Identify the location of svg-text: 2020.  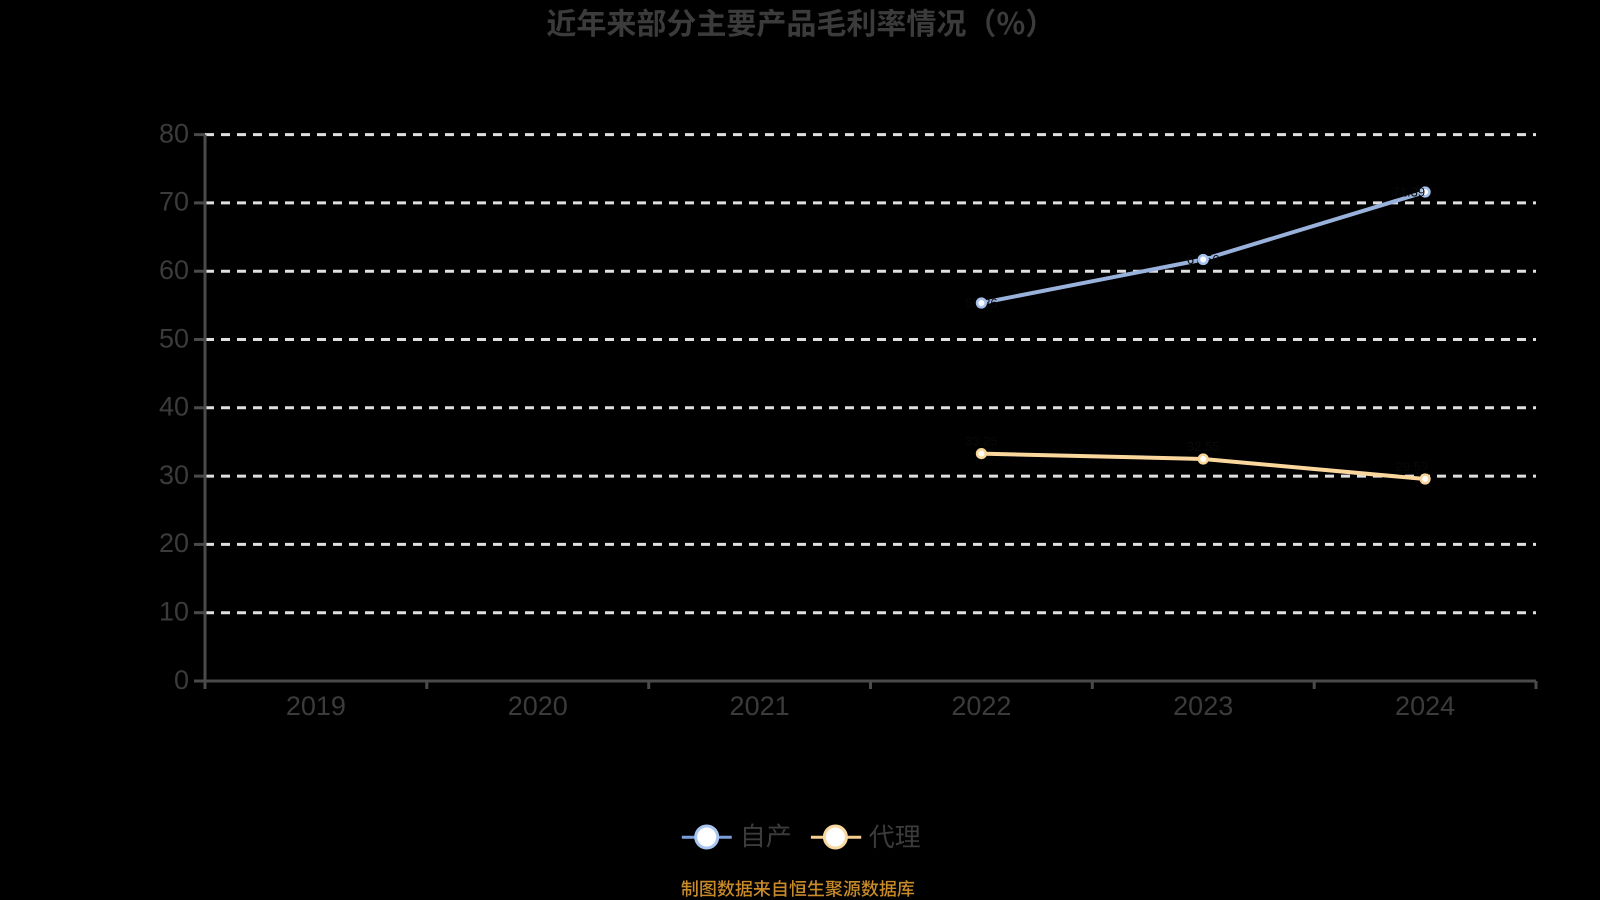
(538, 706).